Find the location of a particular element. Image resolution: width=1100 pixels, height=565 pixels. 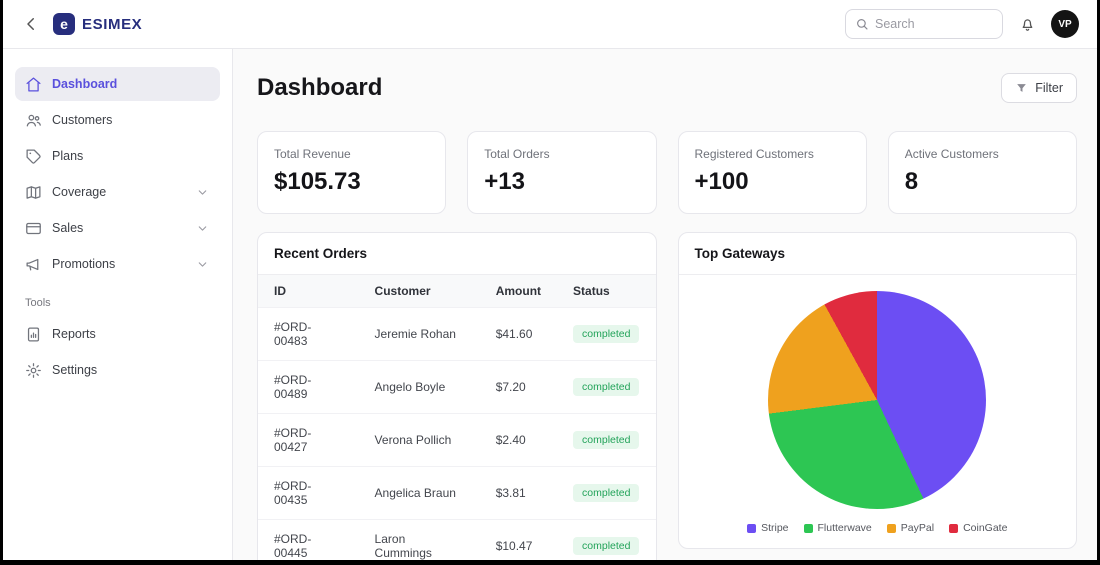

order-id: #ORD-00445 is located at coordinates (308, 539).